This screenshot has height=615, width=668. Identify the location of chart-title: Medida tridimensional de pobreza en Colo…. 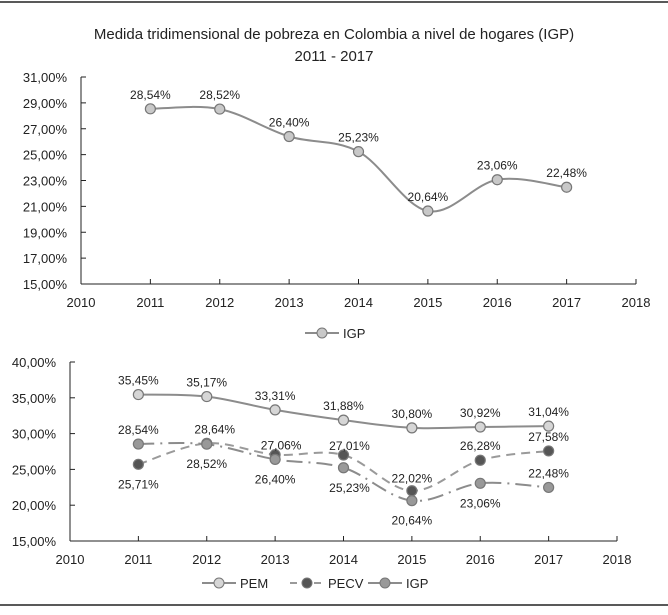
(334, 34).